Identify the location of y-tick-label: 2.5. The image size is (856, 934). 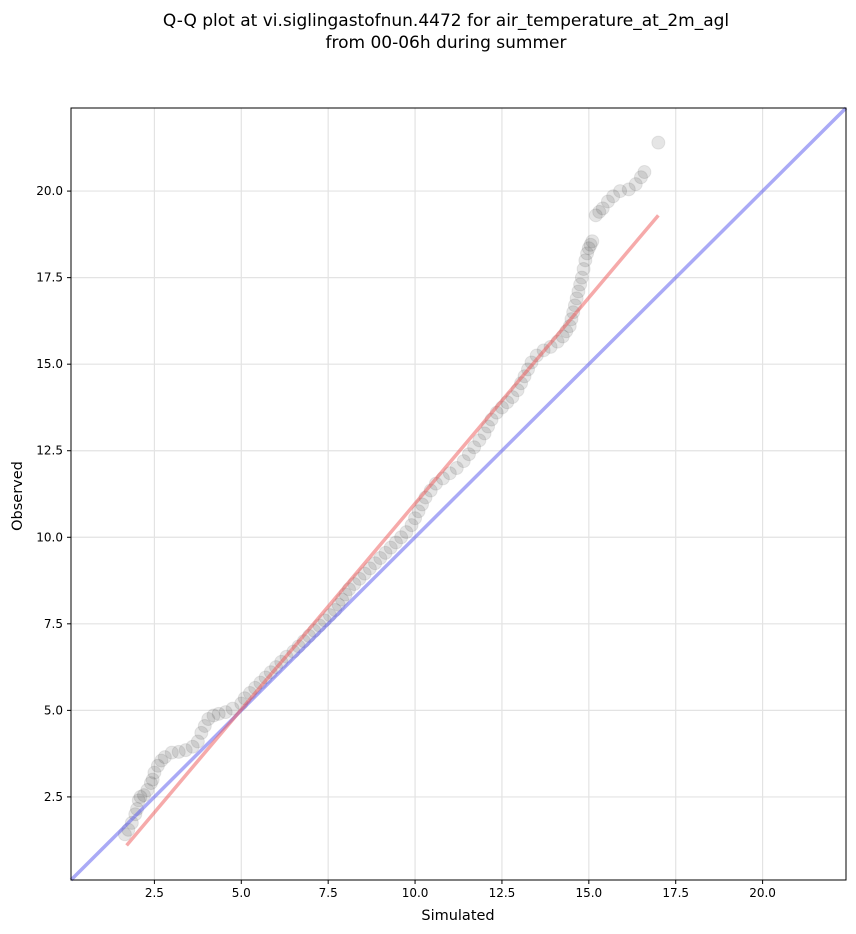
(53, 797).